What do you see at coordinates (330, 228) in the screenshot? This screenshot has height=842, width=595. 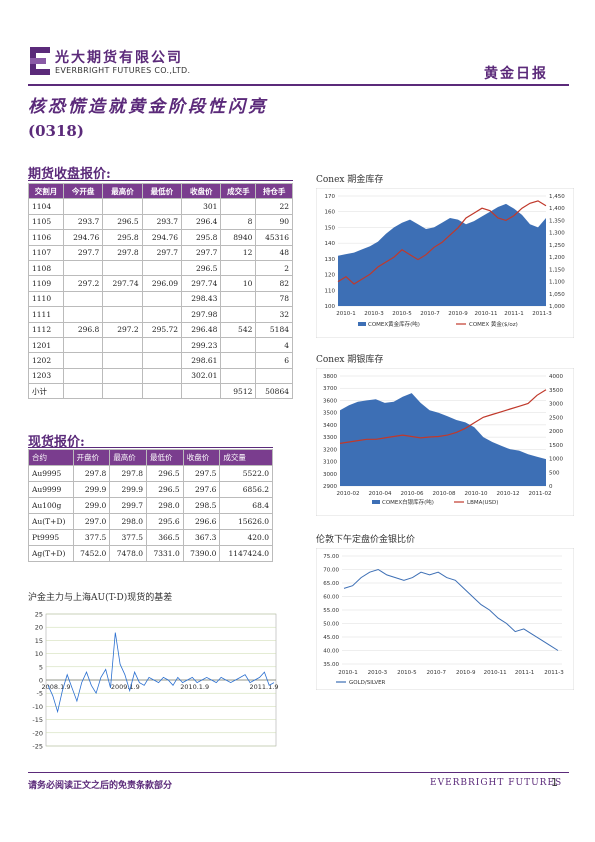 I see `y-left-tick-label: 150` at bounding box center [330, 228].